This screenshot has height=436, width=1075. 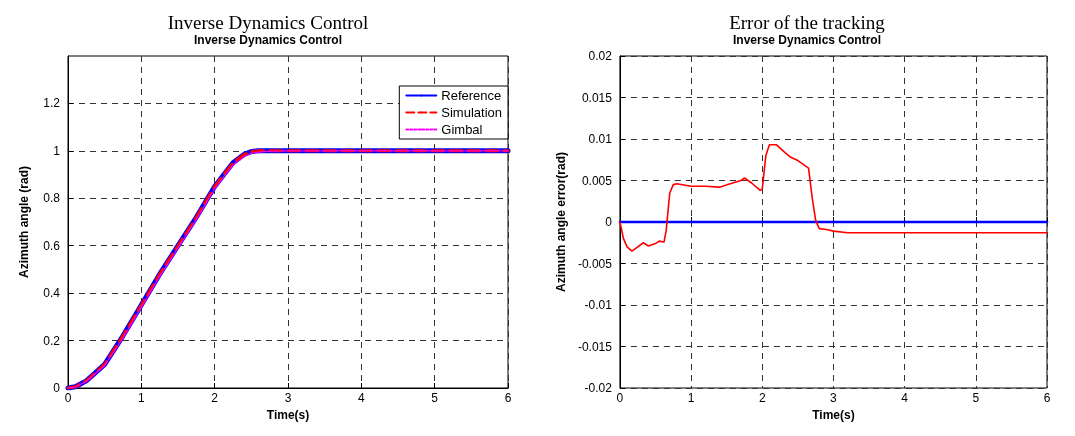 I want to click on y-tick-label: 0.015, so click(x=597, y=97).